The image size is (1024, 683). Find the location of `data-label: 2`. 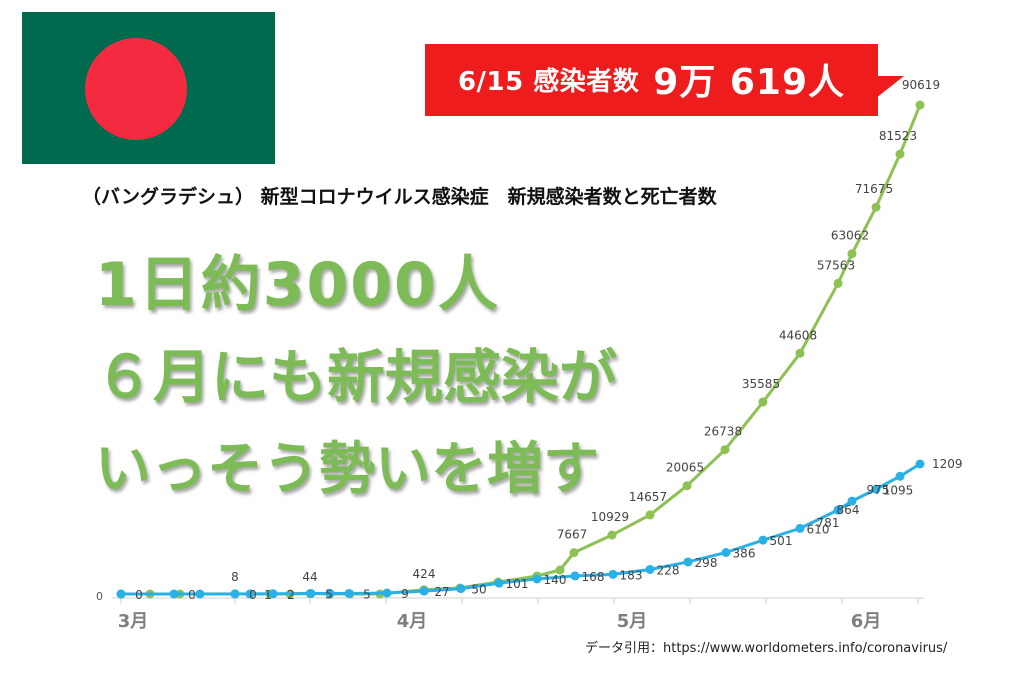

data-label: 2 is located at coordinates (291, 595).